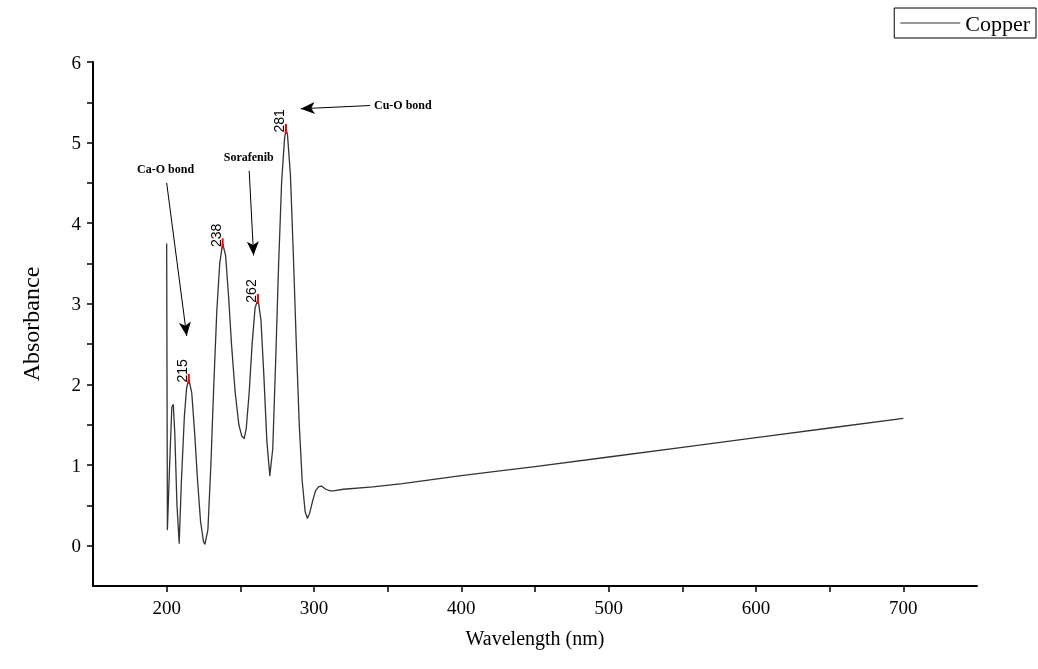  What do you see at coordinates (76, 62) in the screenshot?
I see `y-tick-label: 6` at bounding box center [76, 62].